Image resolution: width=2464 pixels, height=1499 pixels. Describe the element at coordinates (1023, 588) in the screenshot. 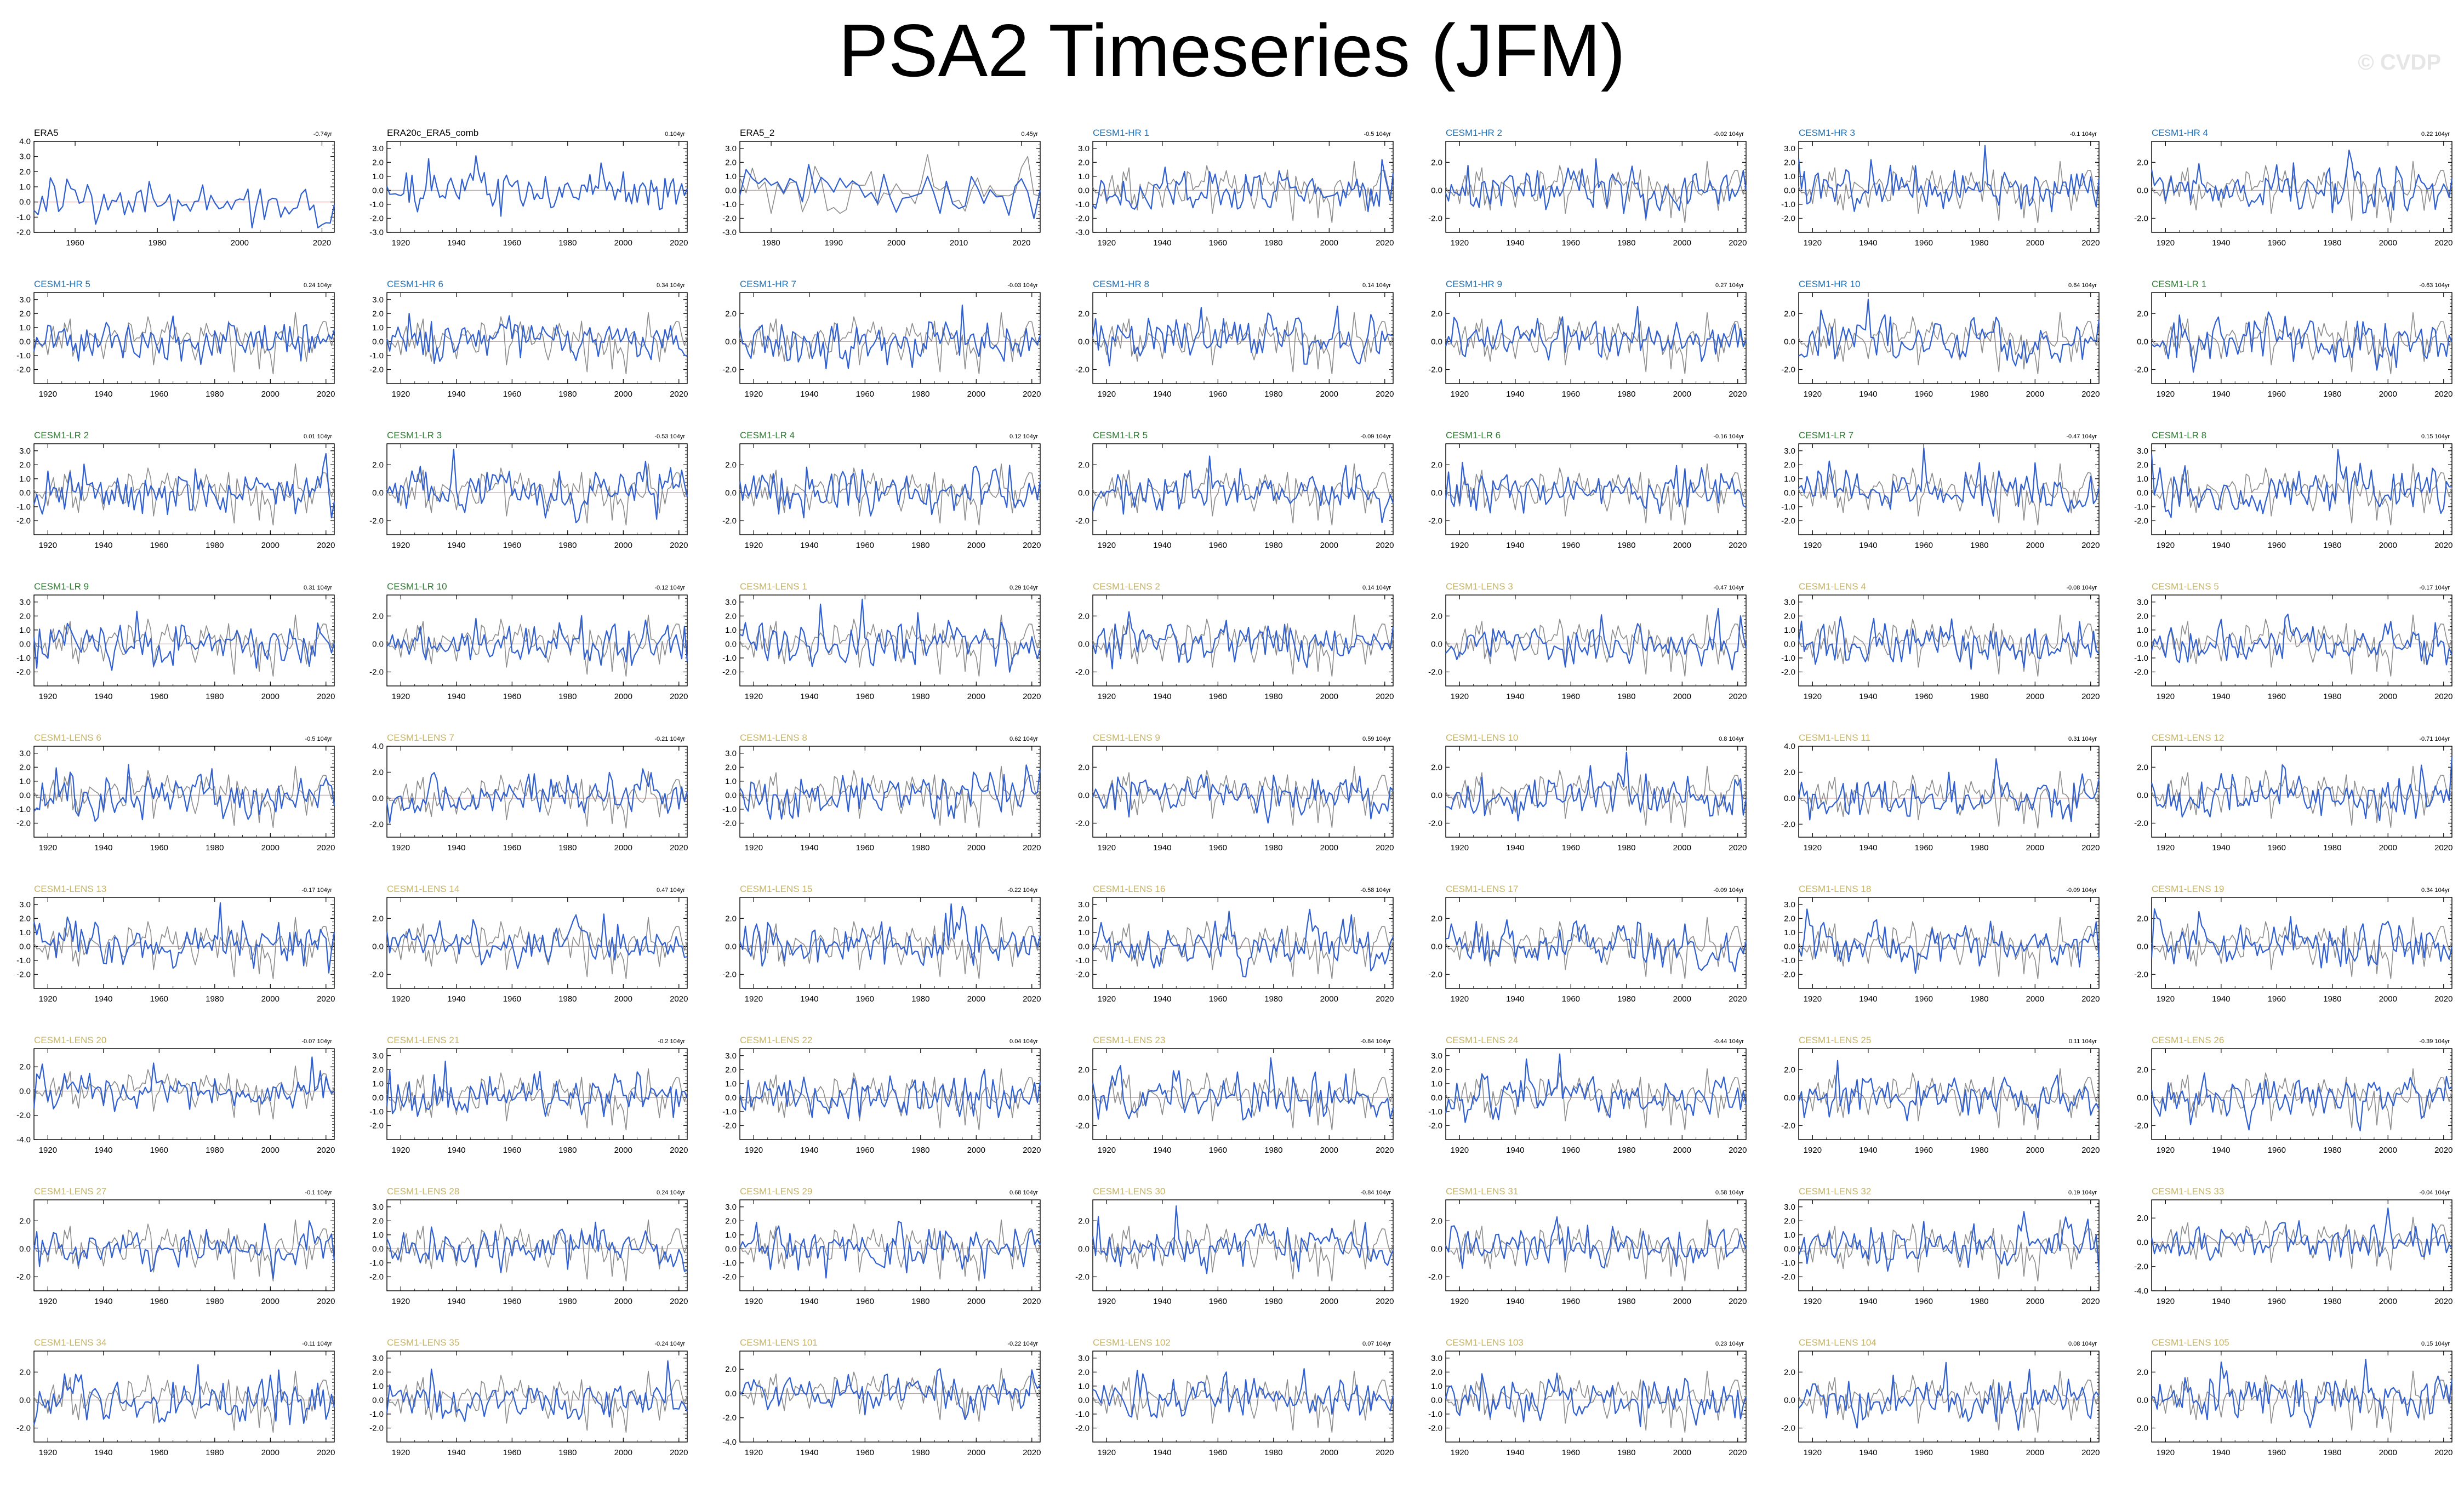

I see `panel-trend: 0.29 104yr` at that location.